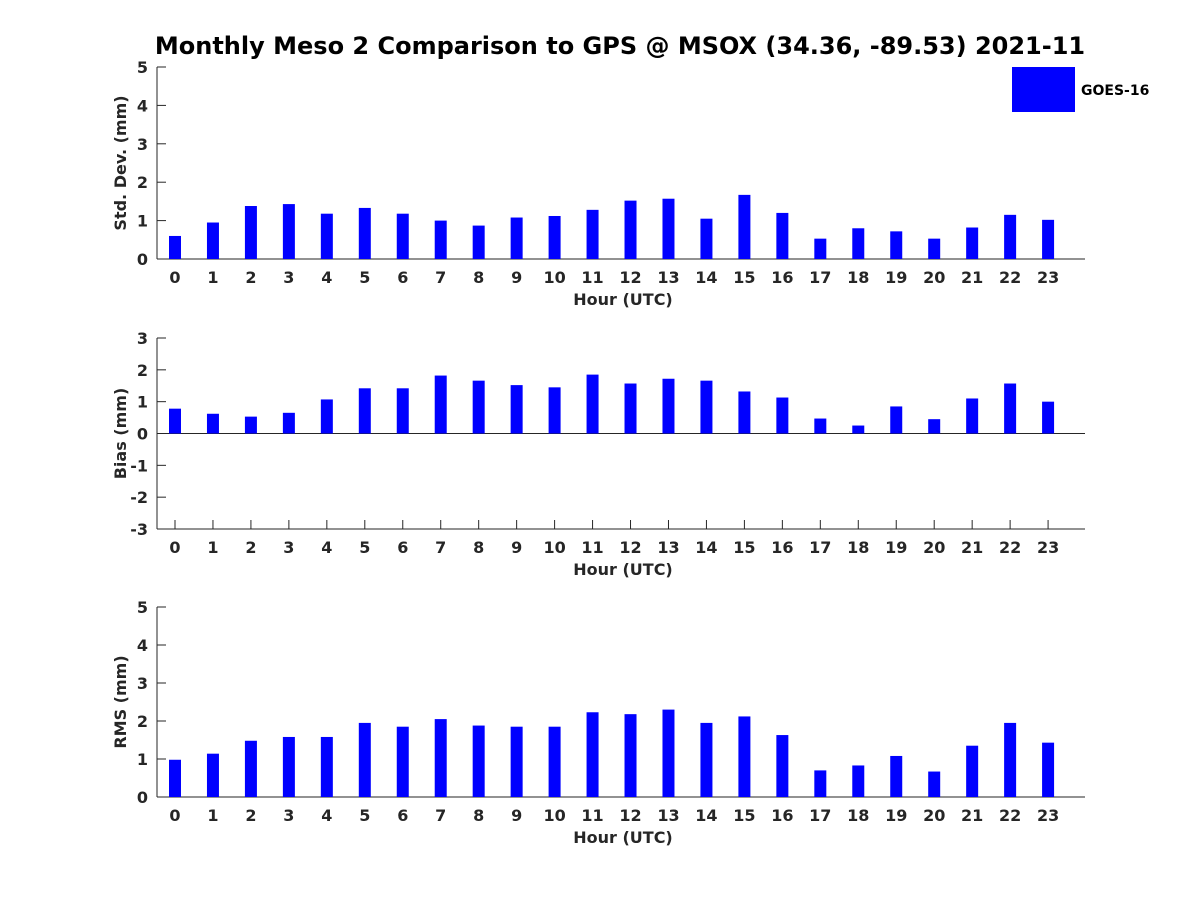 Image resolution: width=1200 pixels, height=900 pixels. I want to click on y-tick-label: 3, so click(142, 338).